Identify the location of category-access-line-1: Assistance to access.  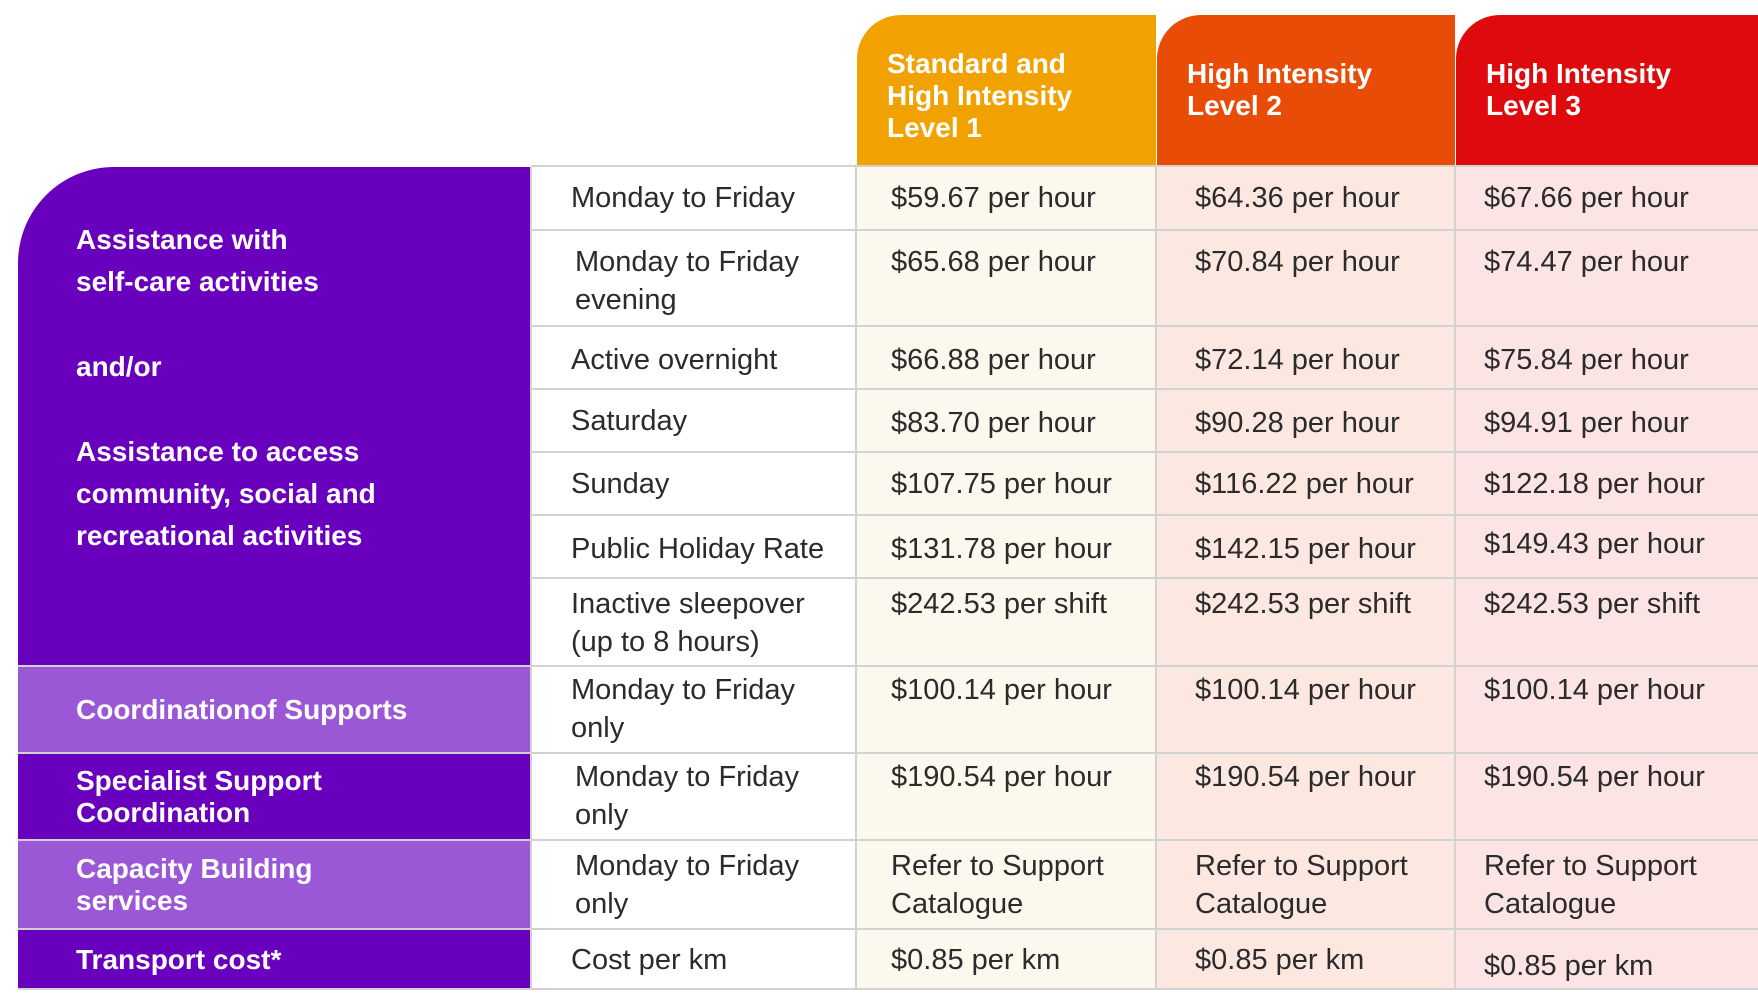
(218, 451).